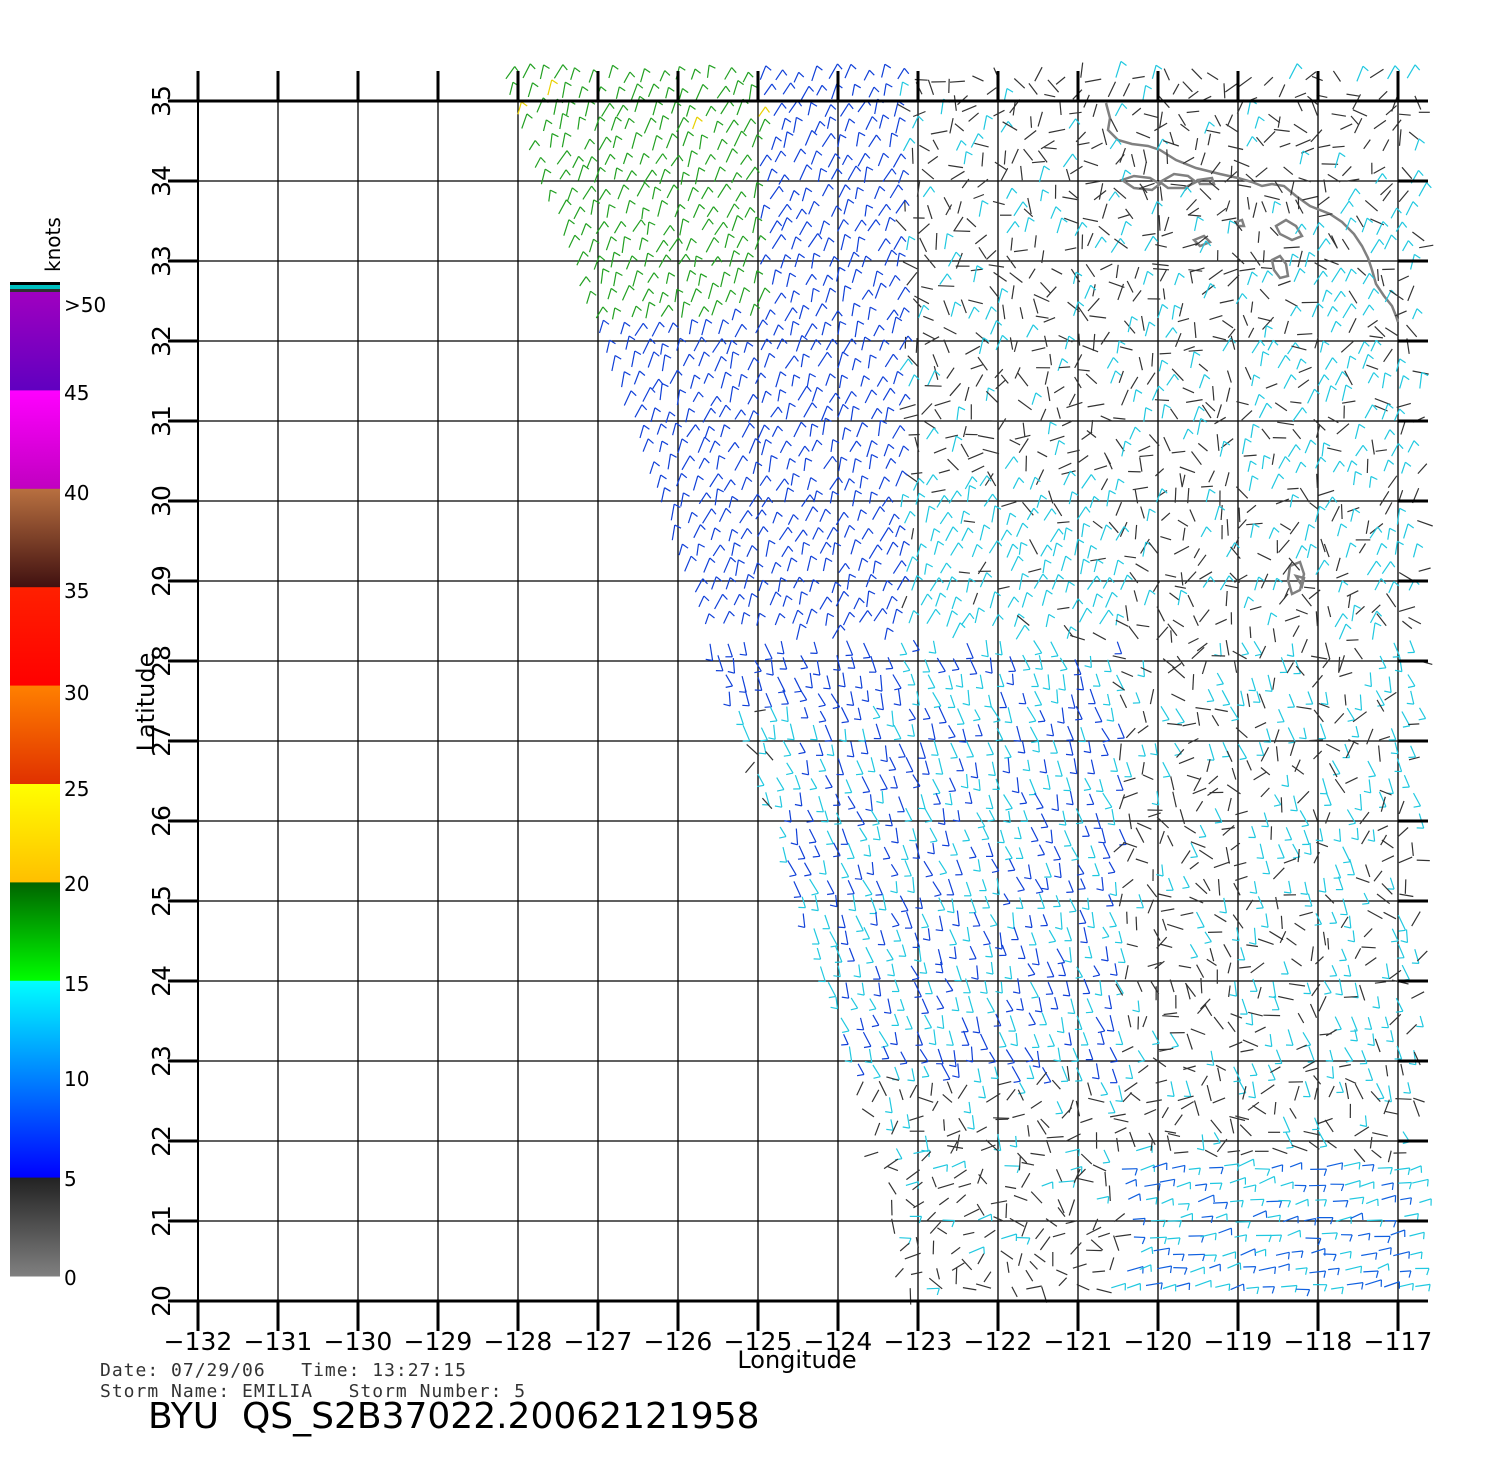  What do you see at coordinates (161, 261) in the screenshot?
I see `lat-tick-label: 33` at bounding box center [161, 261].